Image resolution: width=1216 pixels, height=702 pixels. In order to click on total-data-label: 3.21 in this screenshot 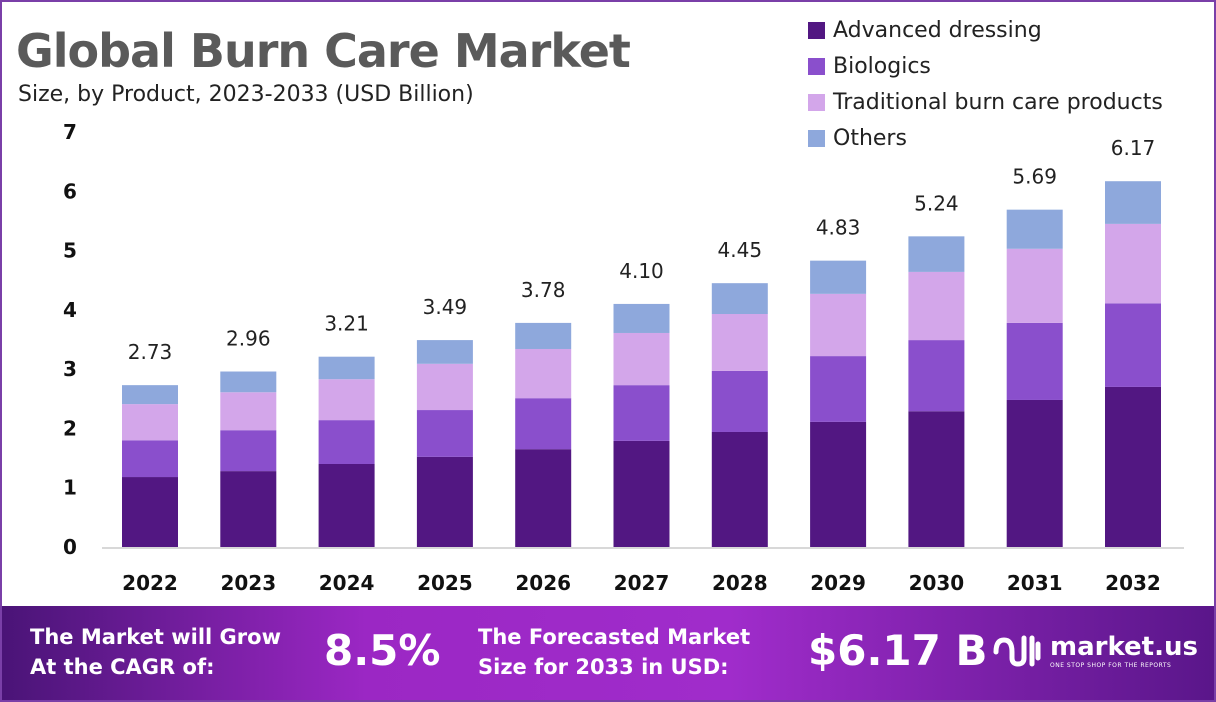, I will do `click(346, 324)`.